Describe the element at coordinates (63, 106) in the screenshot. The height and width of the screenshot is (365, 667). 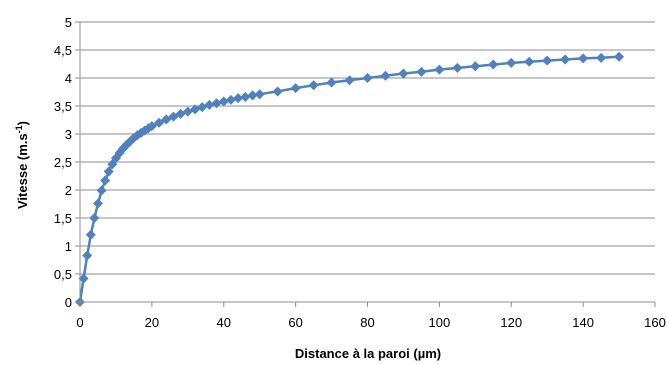
I see `y-tick-label: 3,5` at that location.